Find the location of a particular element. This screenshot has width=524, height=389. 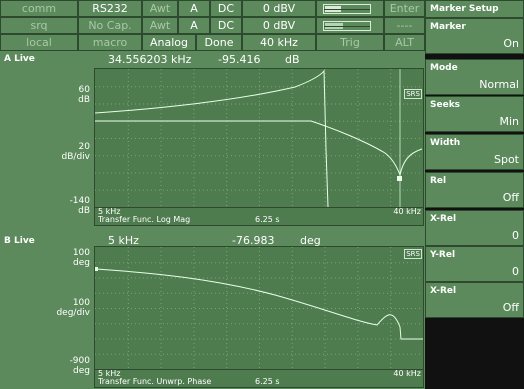

status-coupling-b: DC is located at coordinates (226, 25).